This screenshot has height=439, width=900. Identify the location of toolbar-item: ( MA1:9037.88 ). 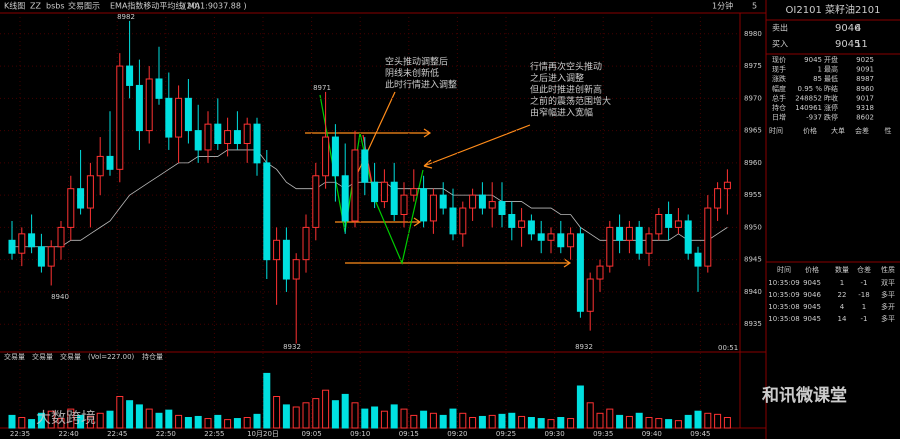
(214, 6).